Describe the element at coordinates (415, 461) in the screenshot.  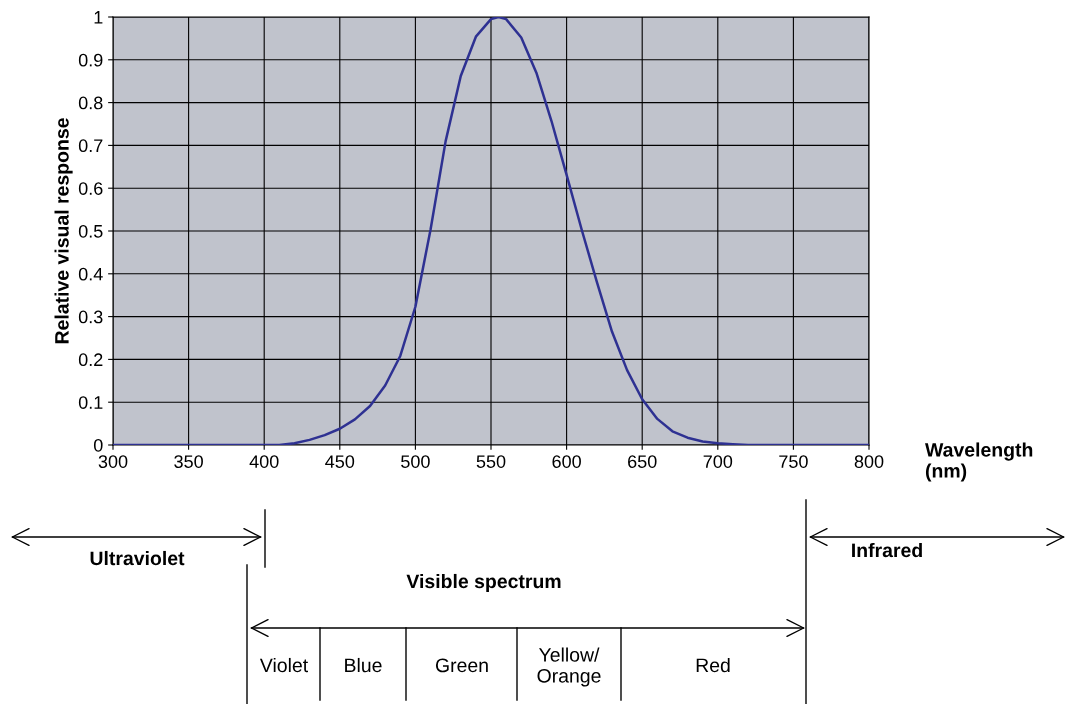
I see `x-tick-label: 500` at that location.